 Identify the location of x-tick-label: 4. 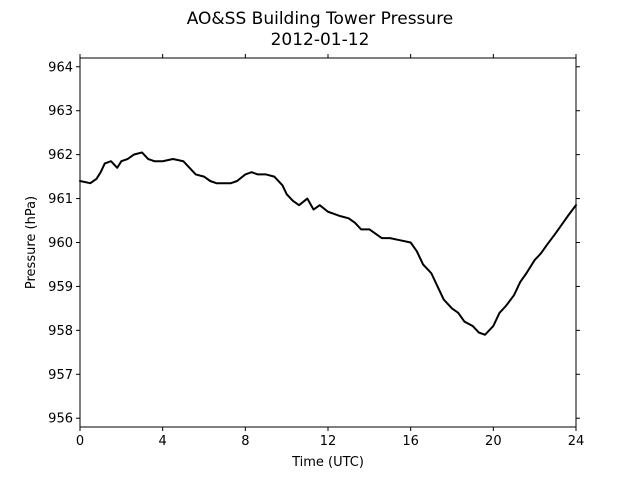
(163, 441).